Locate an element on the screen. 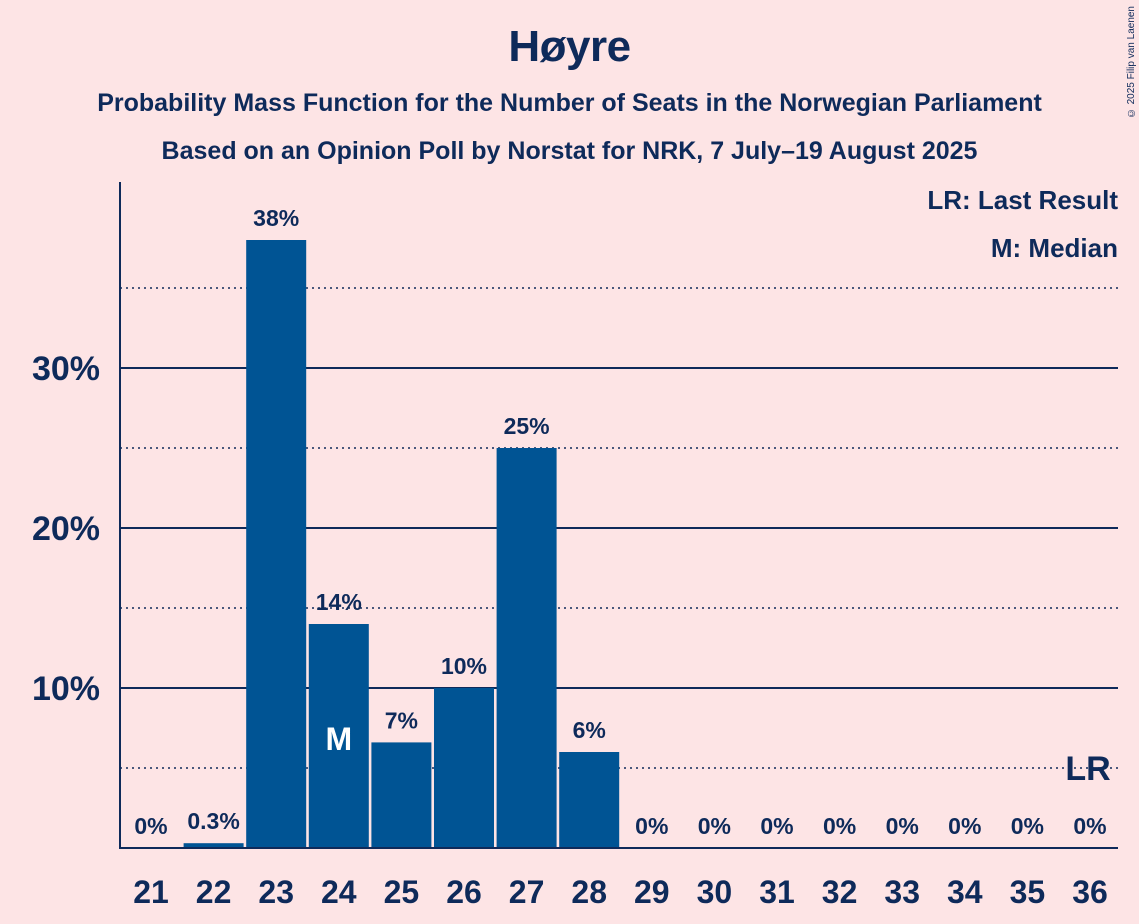  data-label-30: 0% is located at coordinates (714, 826).